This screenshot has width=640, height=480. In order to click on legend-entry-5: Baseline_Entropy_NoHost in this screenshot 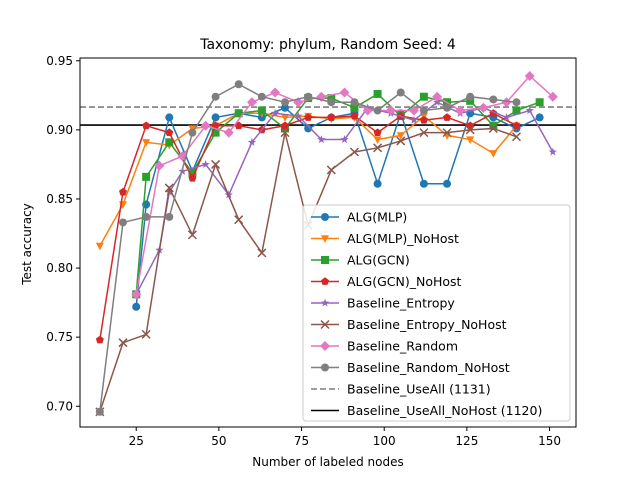, I will do `click(409, 324)`.